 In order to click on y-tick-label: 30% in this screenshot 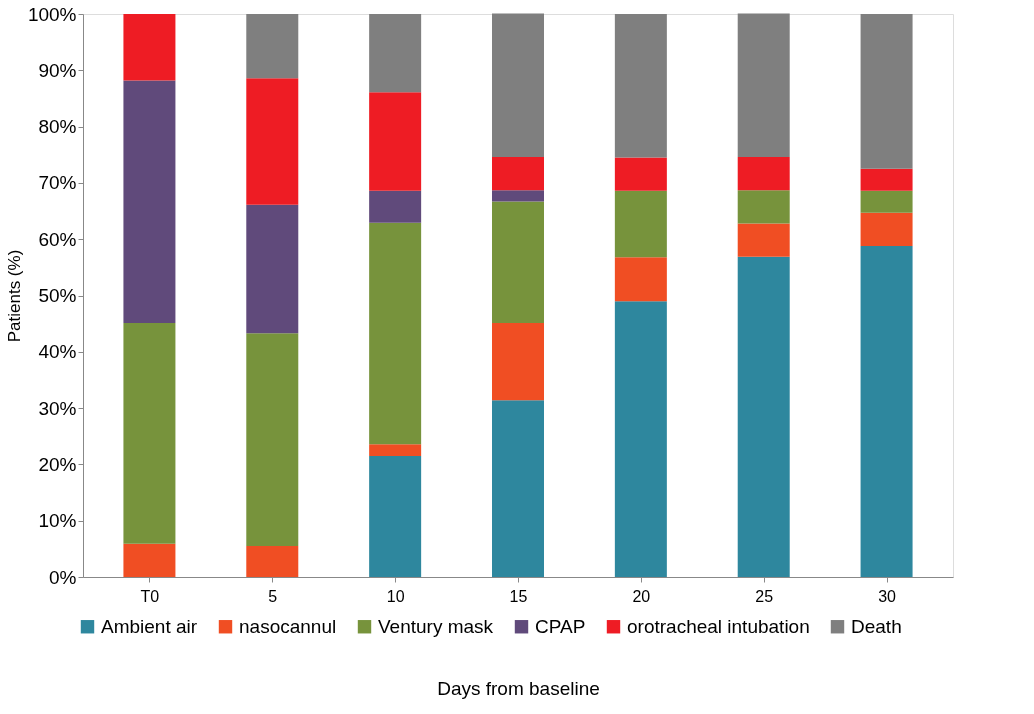, I will do `click(57, 408)`.